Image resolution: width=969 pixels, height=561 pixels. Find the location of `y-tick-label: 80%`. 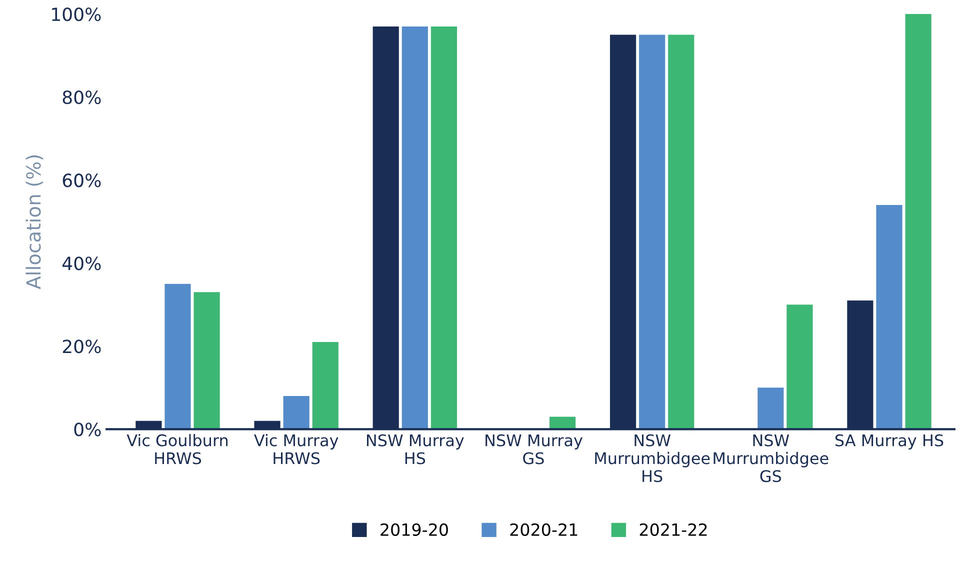

y-tick-label: 80% is located at coordinates (81, 97).